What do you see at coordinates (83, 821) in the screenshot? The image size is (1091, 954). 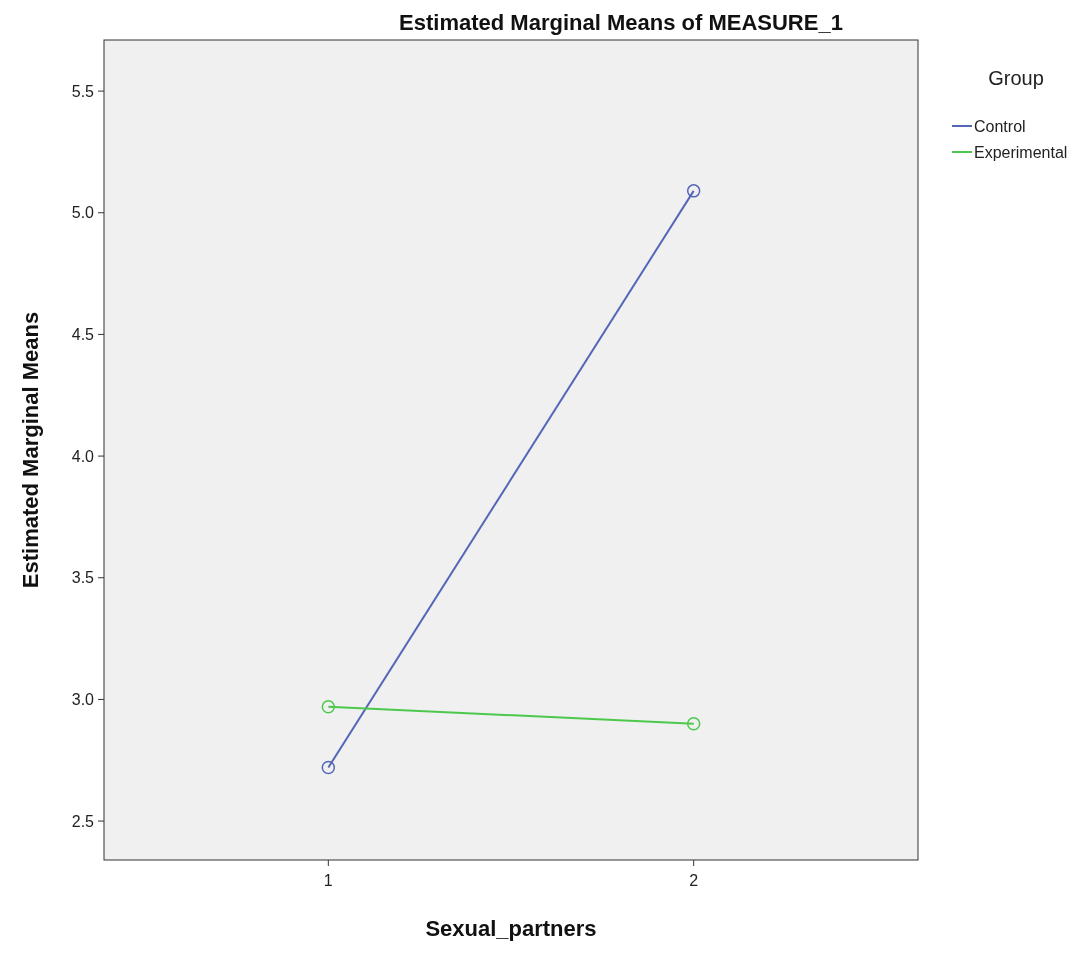 I see `y-tick-label: 2.5` at bounding box center [83, 821].